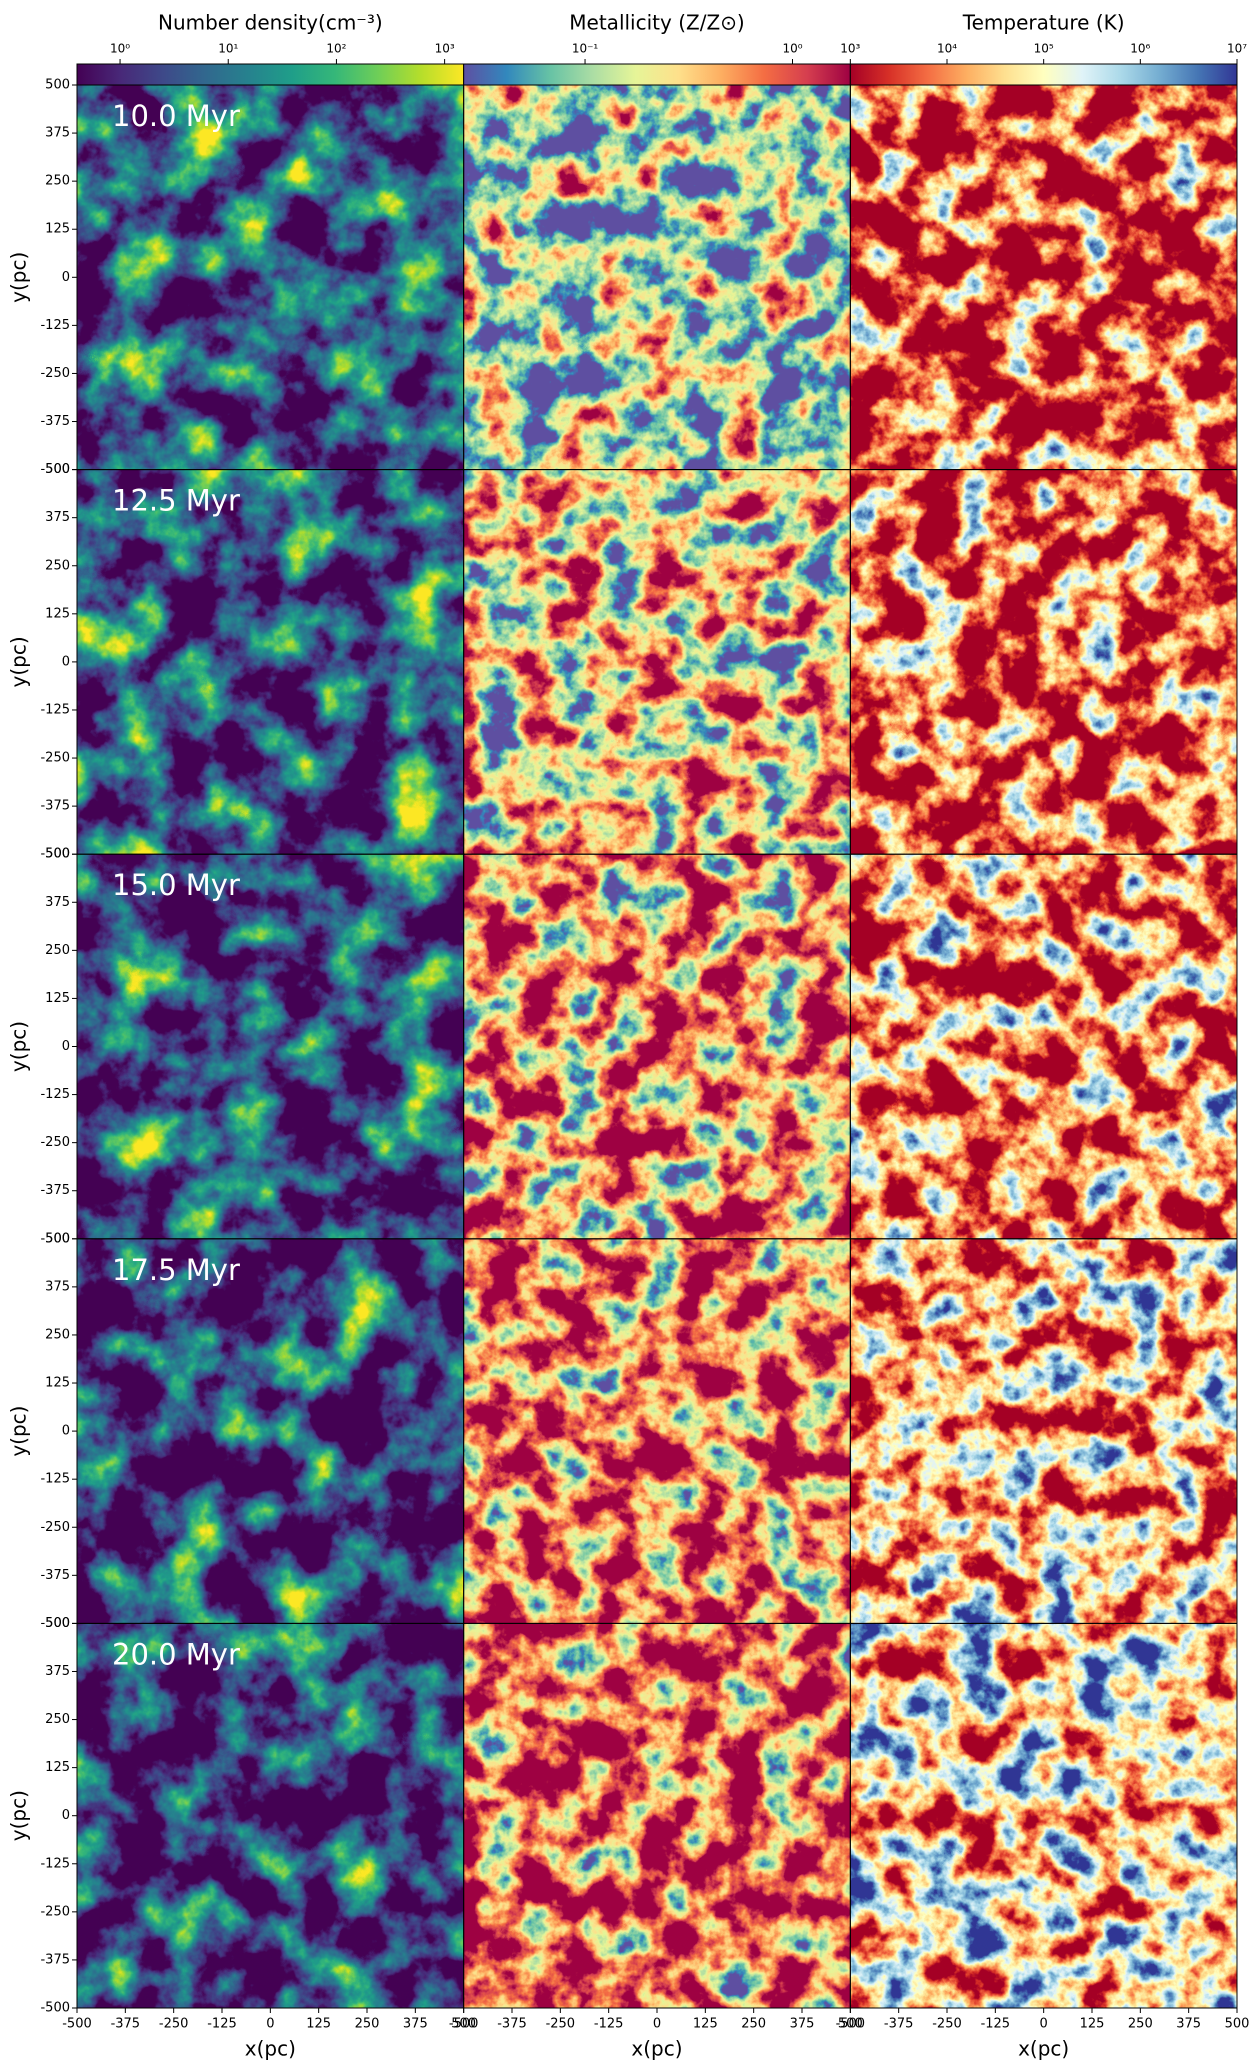 The image size is (1252, 2065). Describe the element at coordinates (176, 885) in the screenshot. I see `time-label: 15.0 Myr` at that location.